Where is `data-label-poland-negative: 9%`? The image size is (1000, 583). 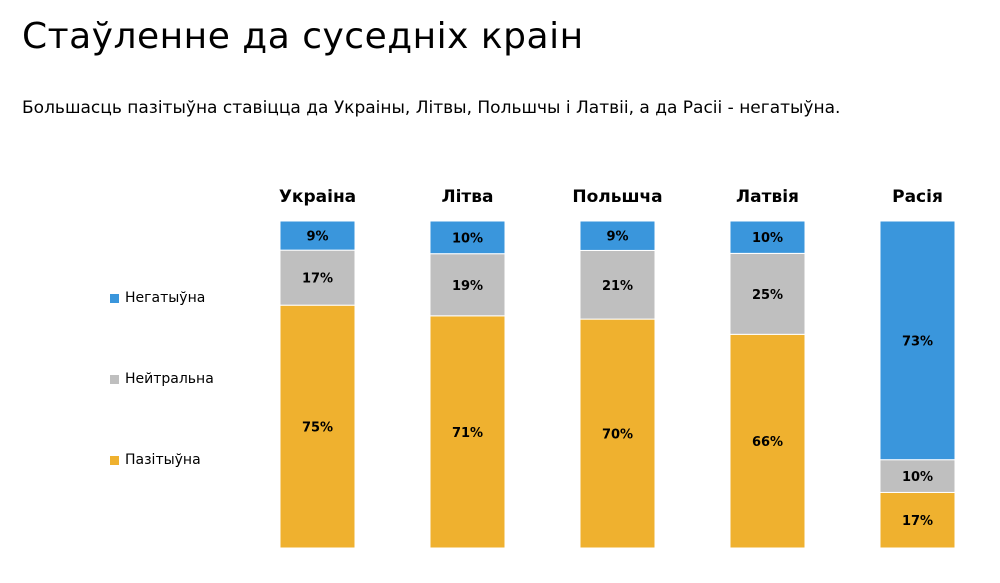
data-label-poland-negative: 9% is located at coordinates (617, 237).